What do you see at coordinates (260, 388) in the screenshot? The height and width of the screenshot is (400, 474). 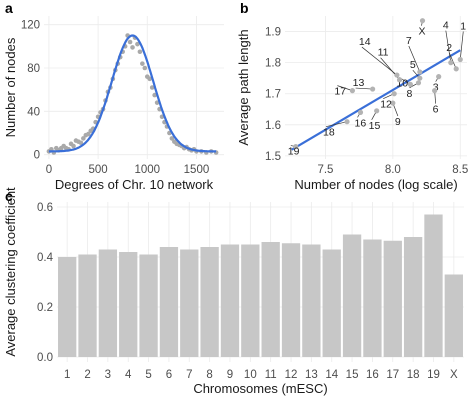 I see `c-x-axis-title: Chromosomes (mESC)` at bounding box center [260, 388].